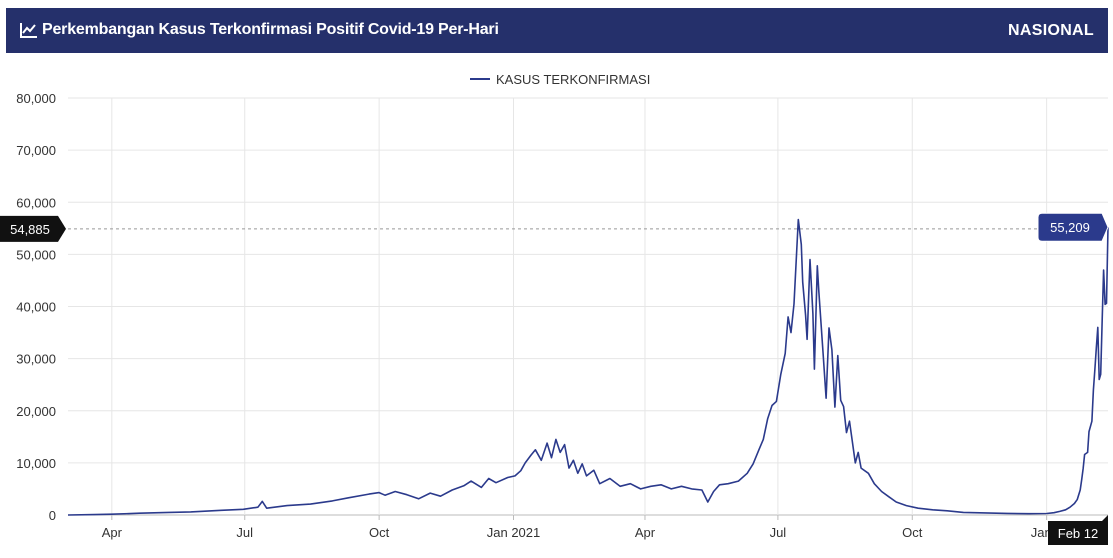 This screenshot has height=558, width=1113. Describe the element at coordinates (1051, 30) in the screenshot. I see `scope-label: NASIONAL` at that location.